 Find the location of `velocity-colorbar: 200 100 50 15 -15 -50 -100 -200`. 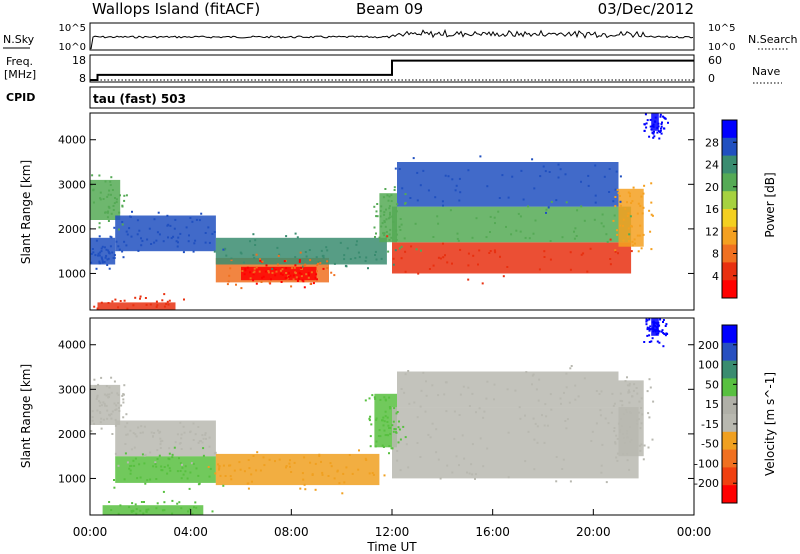

velocity-colorbar: 200 100 50 15 -15 -50 -100 -200 is located at coordinates (716, 414).